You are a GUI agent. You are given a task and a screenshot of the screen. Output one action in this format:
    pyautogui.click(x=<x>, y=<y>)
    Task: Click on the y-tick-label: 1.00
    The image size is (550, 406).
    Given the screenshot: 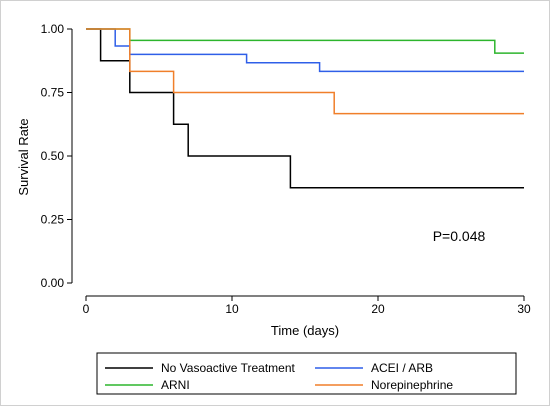 What is the action you would take?
    pyautogui.click(x=53, y=29)
    